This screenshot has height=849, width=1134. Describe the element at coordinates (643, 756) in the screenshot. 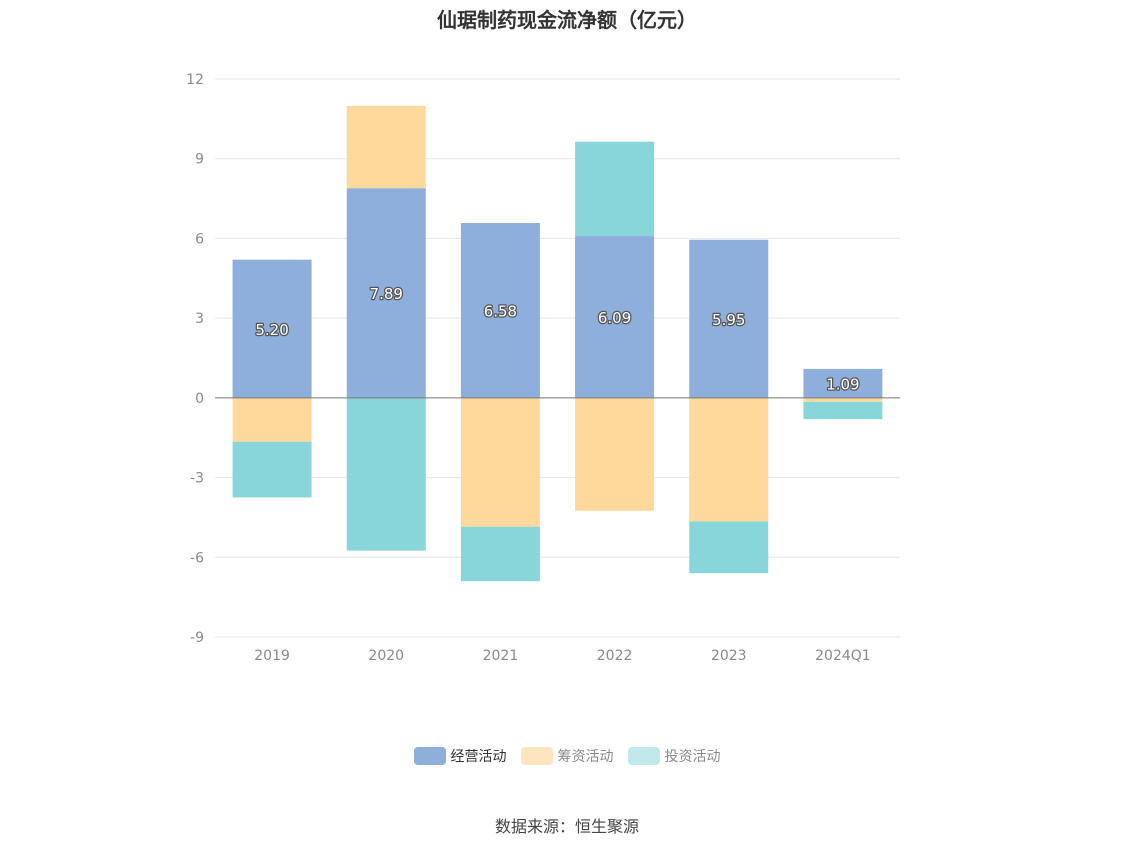

I see `legend-swatch-investing` at that location.